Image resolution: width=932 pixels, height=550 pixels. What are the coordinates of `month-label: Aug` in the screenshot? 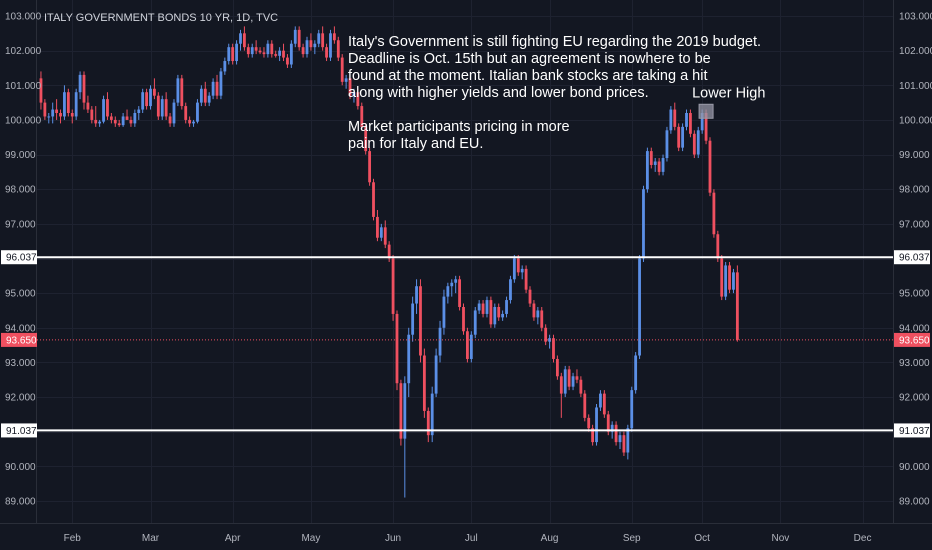 It's located at (550, 538).